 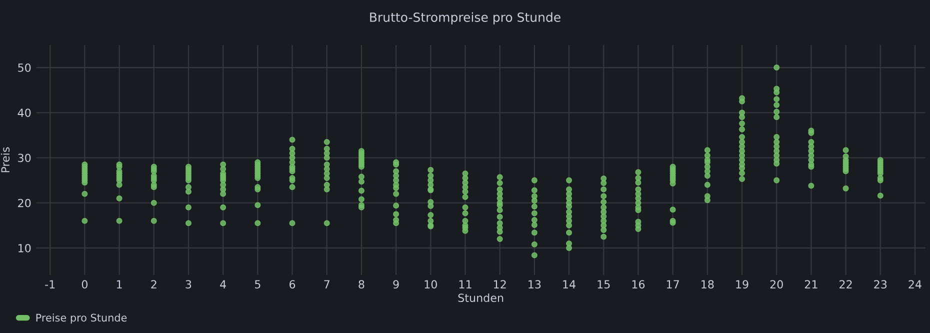 I want to click on x-tick-label: 13, so click(x=534, y=284).